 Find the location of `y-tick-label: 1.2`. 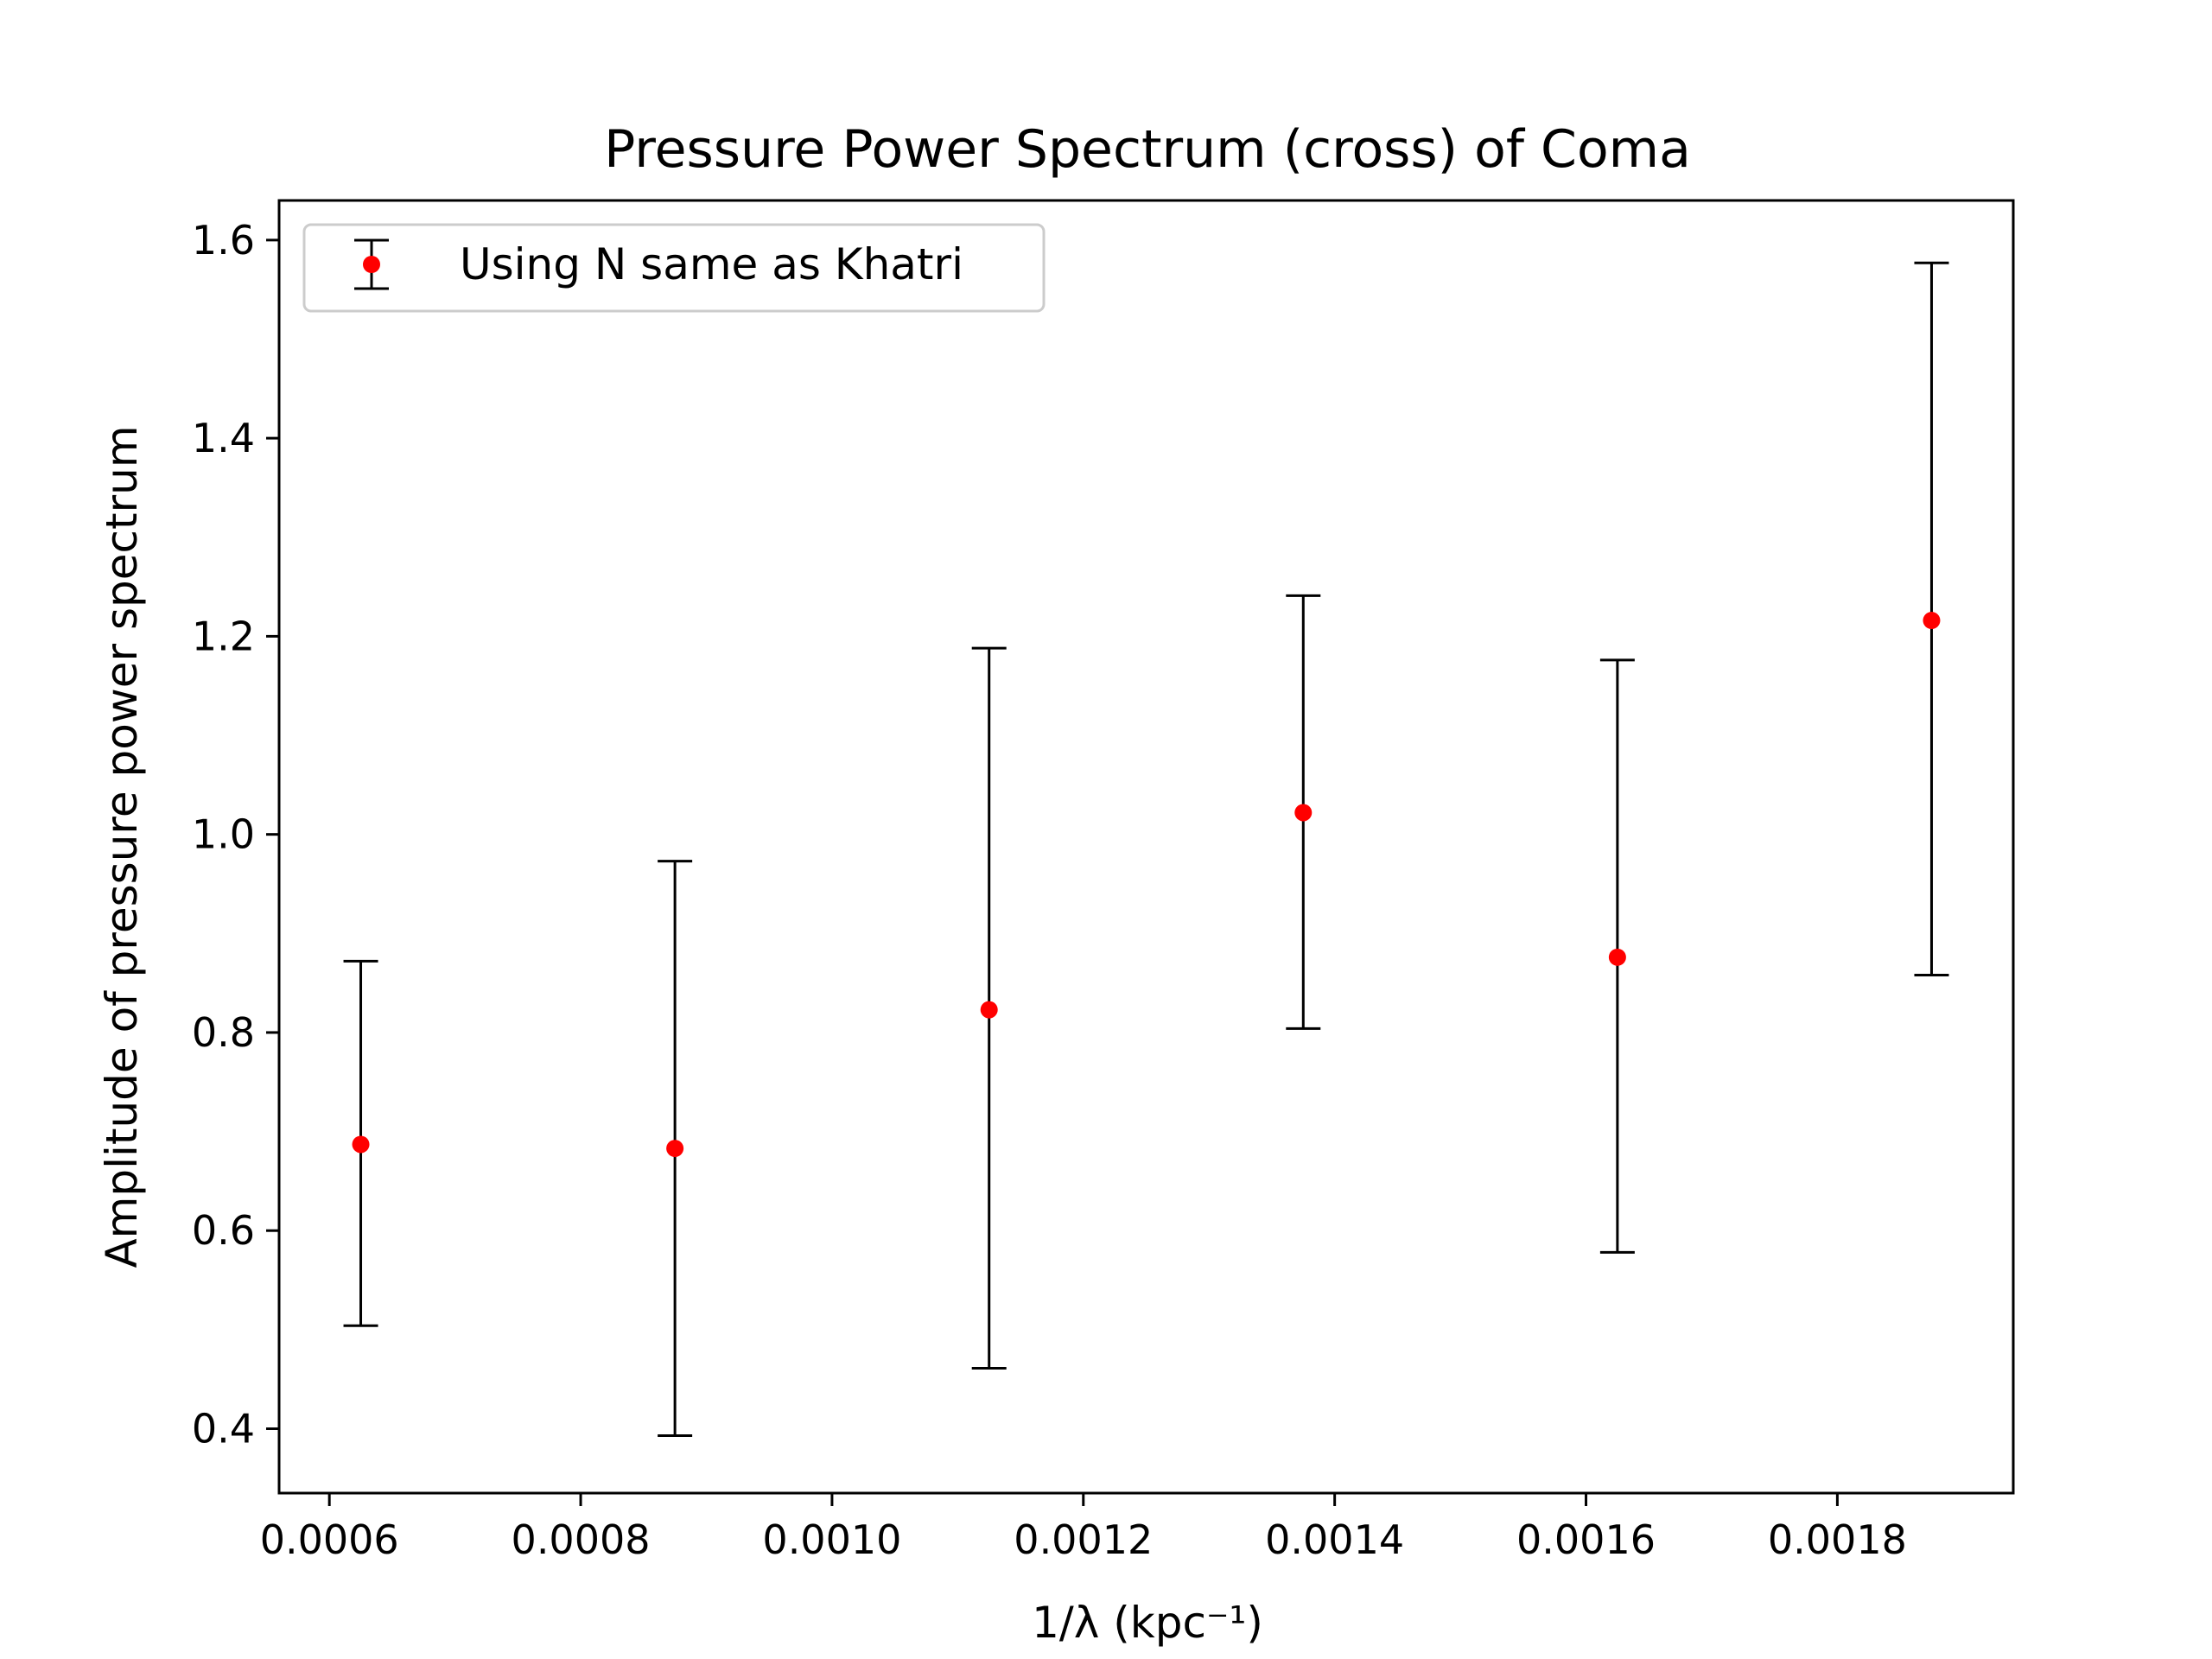

y-tick-label: 1.2 is located at coordinates (223, 636).